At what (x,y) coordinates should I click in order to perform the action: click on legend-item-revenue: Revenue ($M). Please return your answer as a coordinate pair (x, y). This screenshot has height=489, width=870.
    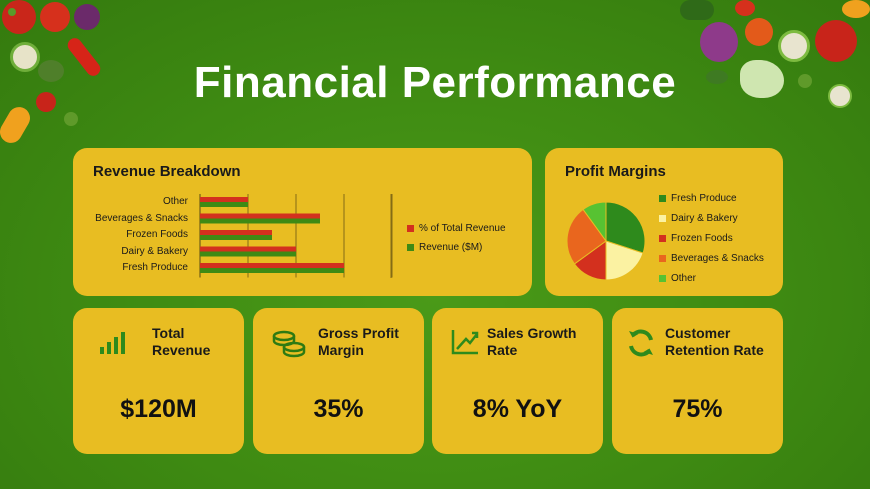
    Looking at the image, I should click on (444, 247).